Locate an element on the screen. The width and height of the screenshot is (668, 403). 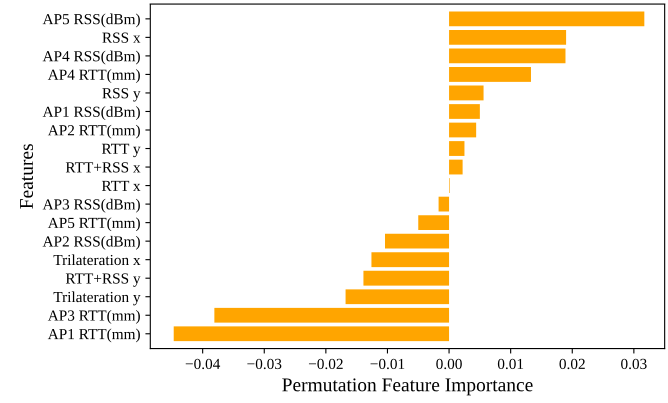
y-tick-label: RTT+RSS y is located at coordinates (103, 280).